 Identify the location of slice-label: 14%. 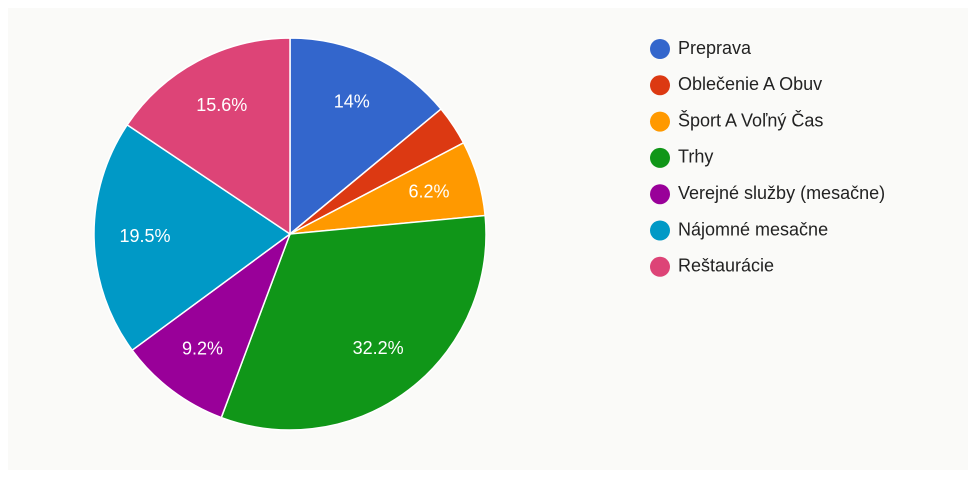
(352, 102).